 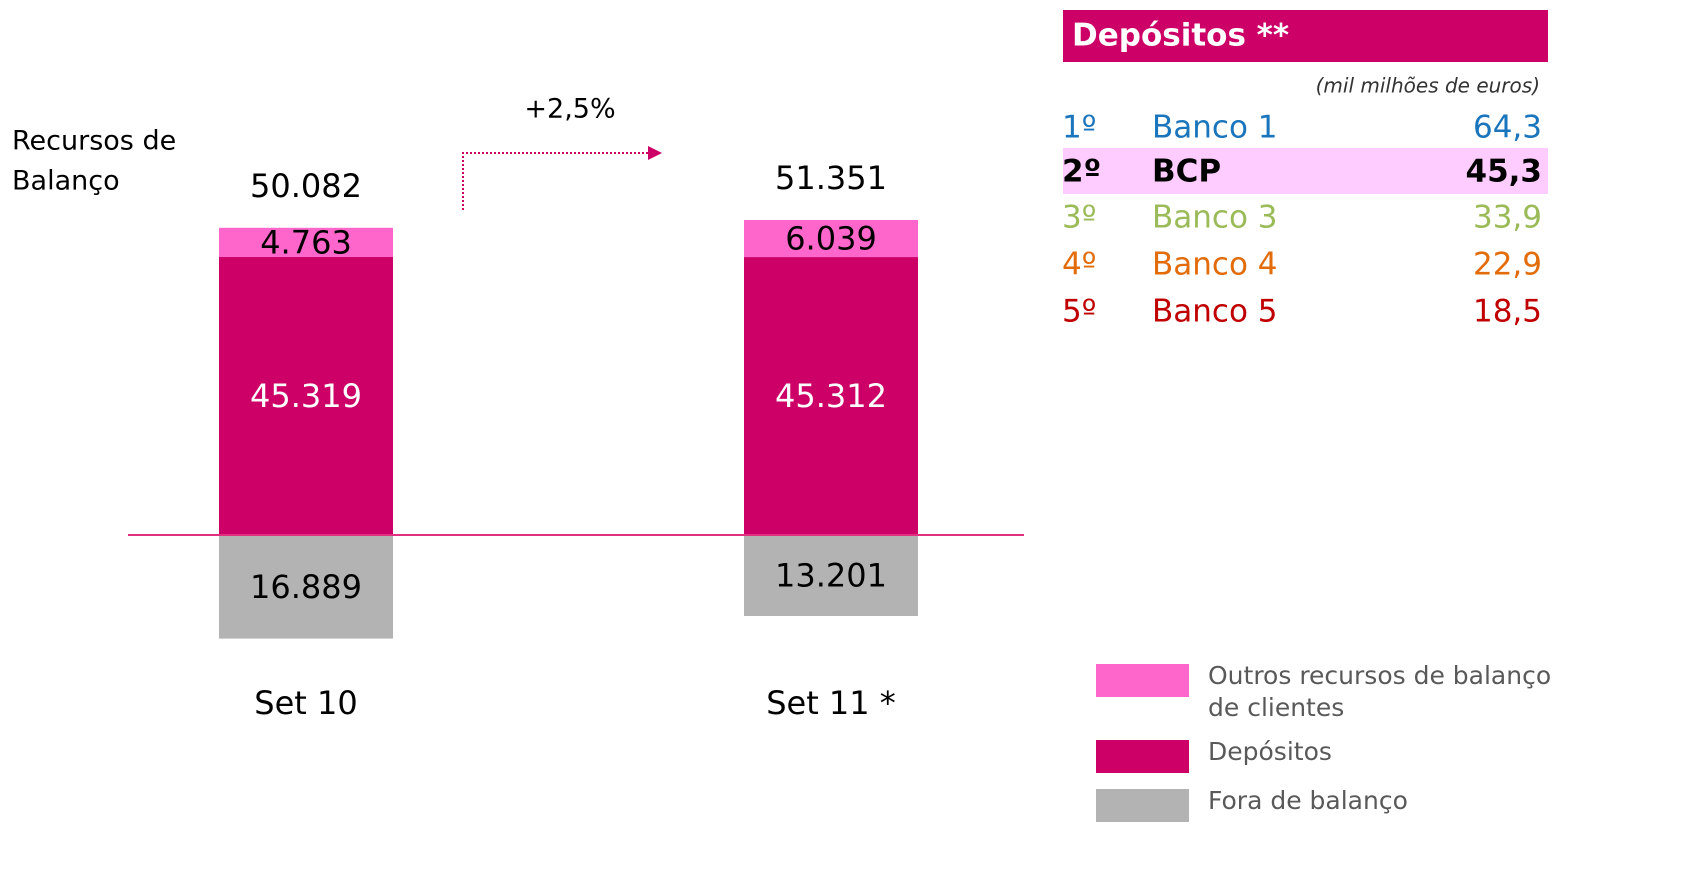 I want to click on value-label: 45.312, so click(x=831, y=396).